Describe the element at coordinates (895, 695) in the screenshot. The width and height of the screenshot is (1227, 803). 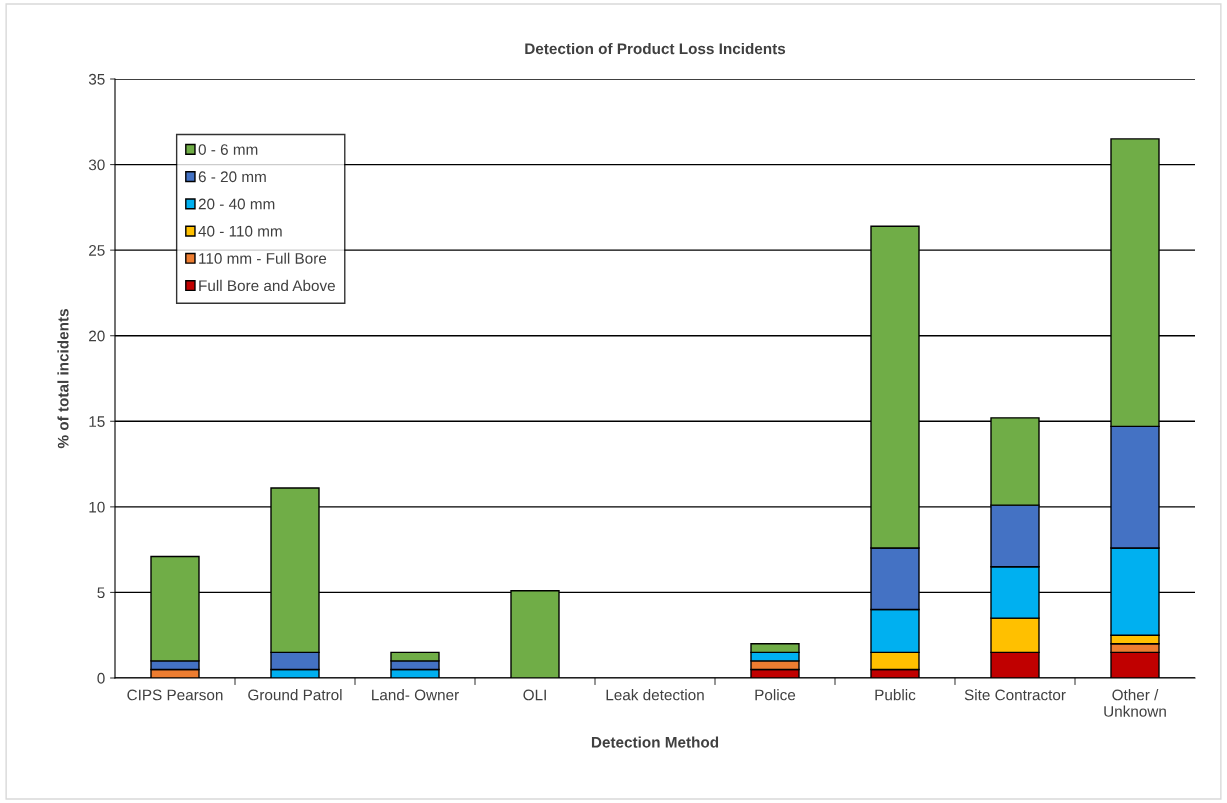
I see `x-tick-label: Public` at that location.